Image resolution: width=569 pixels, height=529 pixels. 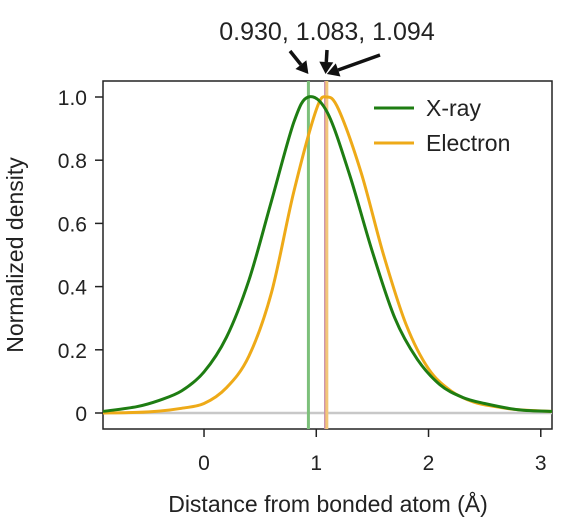 What do you see at coordinates (73, 288) in the screenshot?
I see `y-tick-label: 0.4` at bounding box center [73, 288].